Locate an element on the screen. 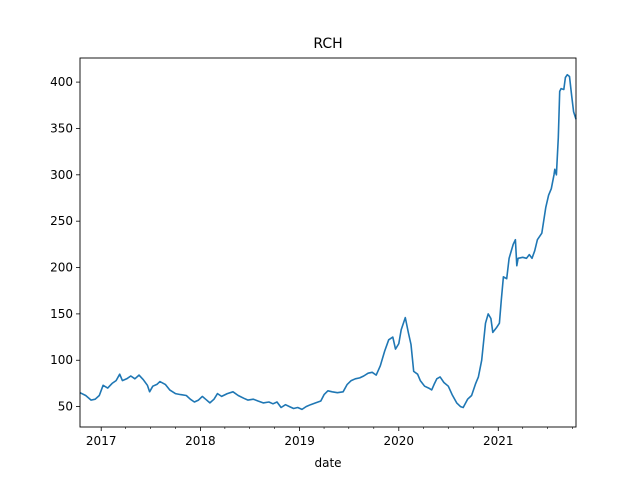  x-tick-label: 2019 is located at coordinates (299, 441).